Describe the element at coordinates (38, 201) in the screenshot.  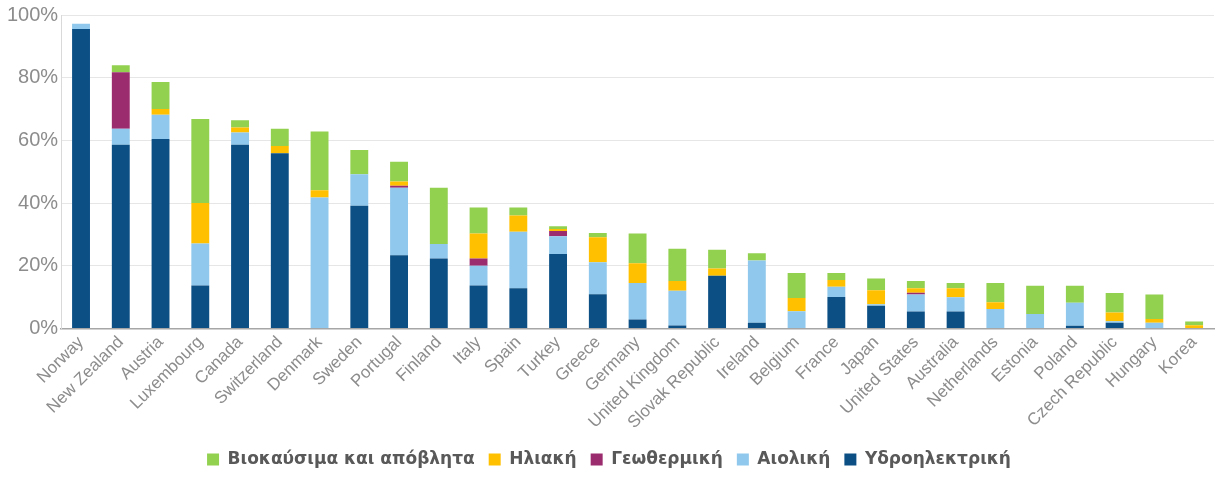
I see `y-tick-label: 40%` at that location.